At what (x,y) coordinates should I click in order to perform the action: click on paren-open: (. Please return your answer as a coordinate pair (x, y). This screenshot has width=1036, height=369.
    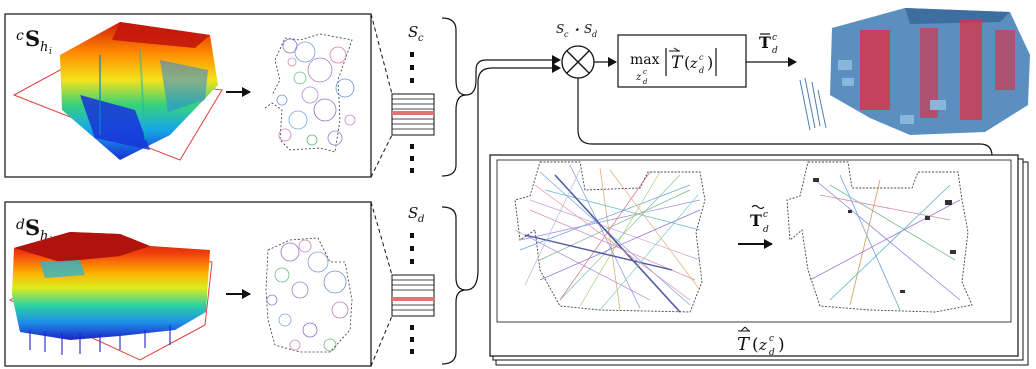
    Looking at the image, I should click on (687, 62).